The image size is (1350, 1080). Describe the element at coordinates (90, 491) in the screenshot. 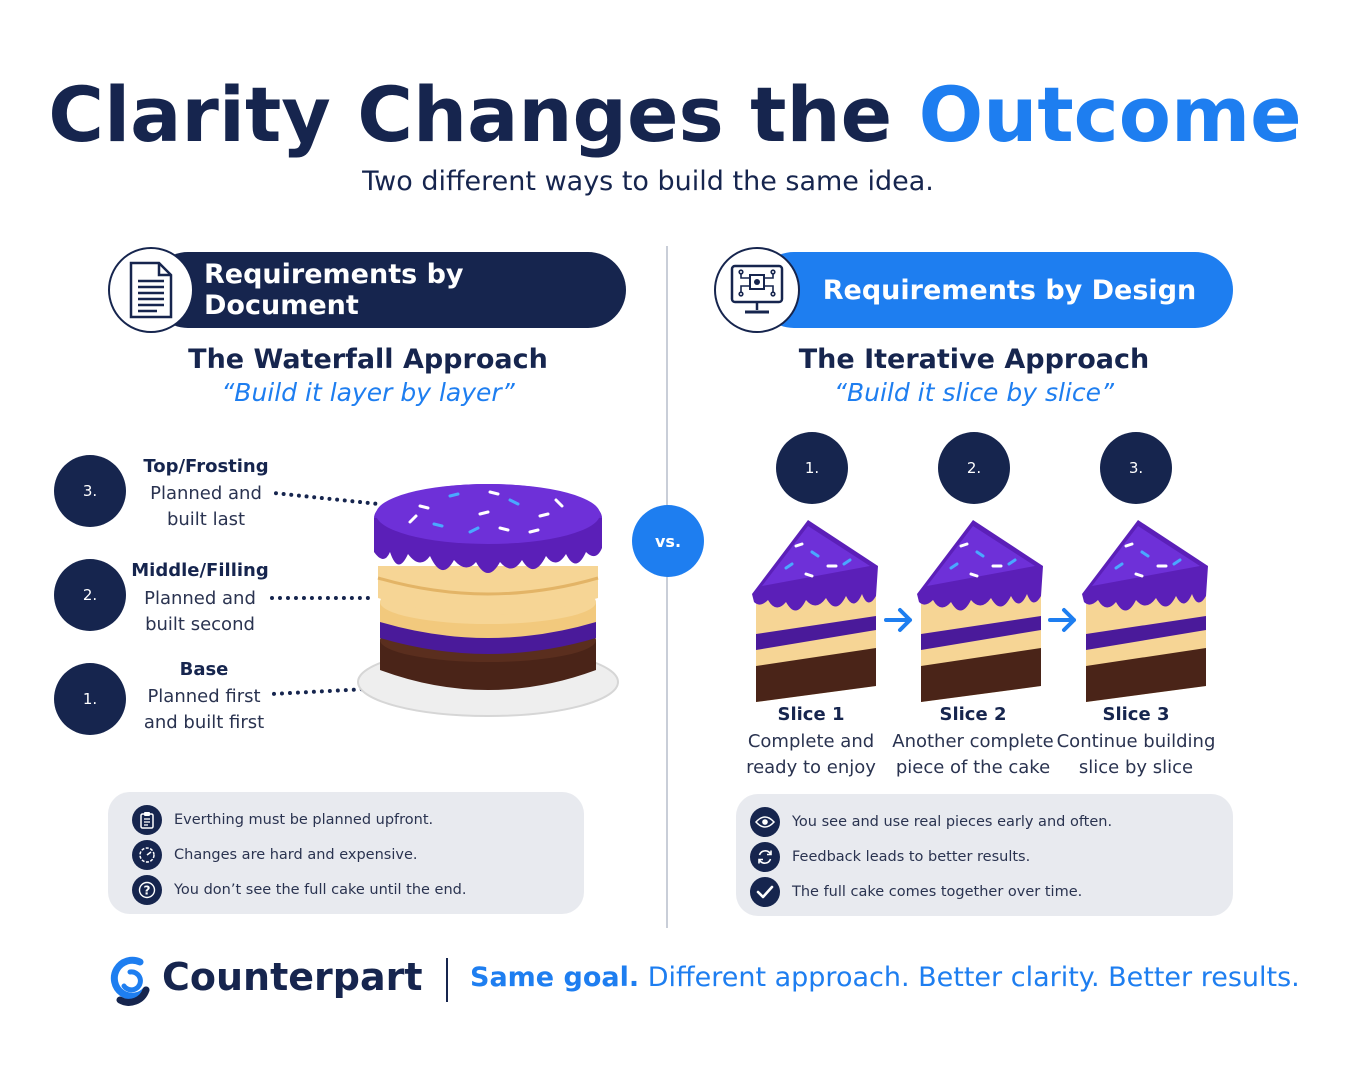

I see `layer-number-3: 3.` at that location.